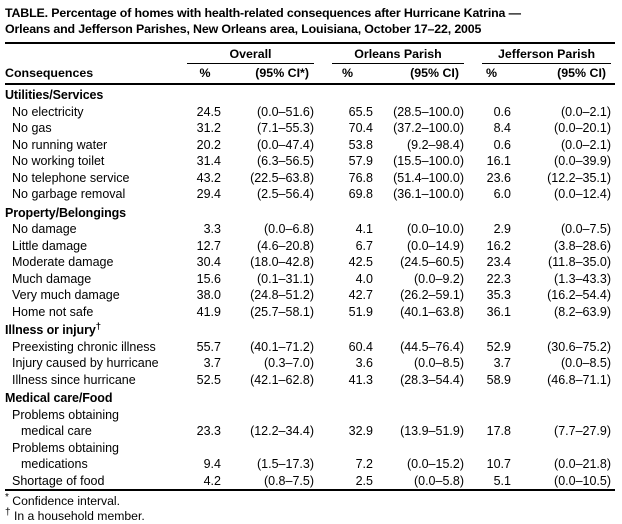 This screenshot has height=524, width=622. What do you see at coordinates (502, 111) in the screenshot?
I see `cell-jefferson-pct: 0.6` at bounding box center [502, 111].